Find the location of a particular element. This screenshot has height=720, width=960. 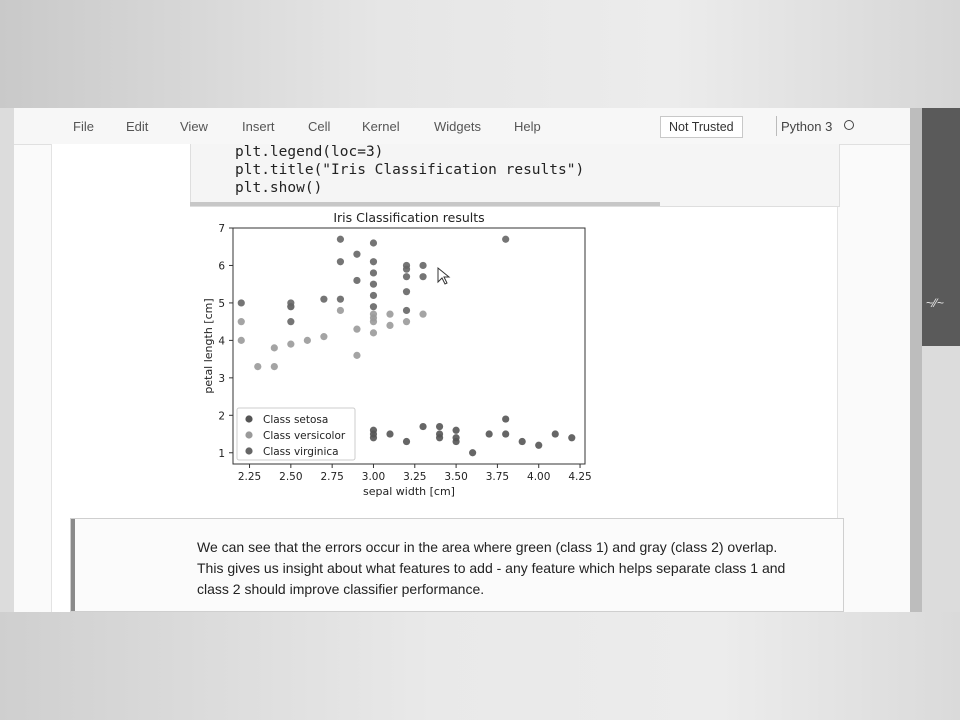

menu-help: Help is located at coordinates (527, 126).